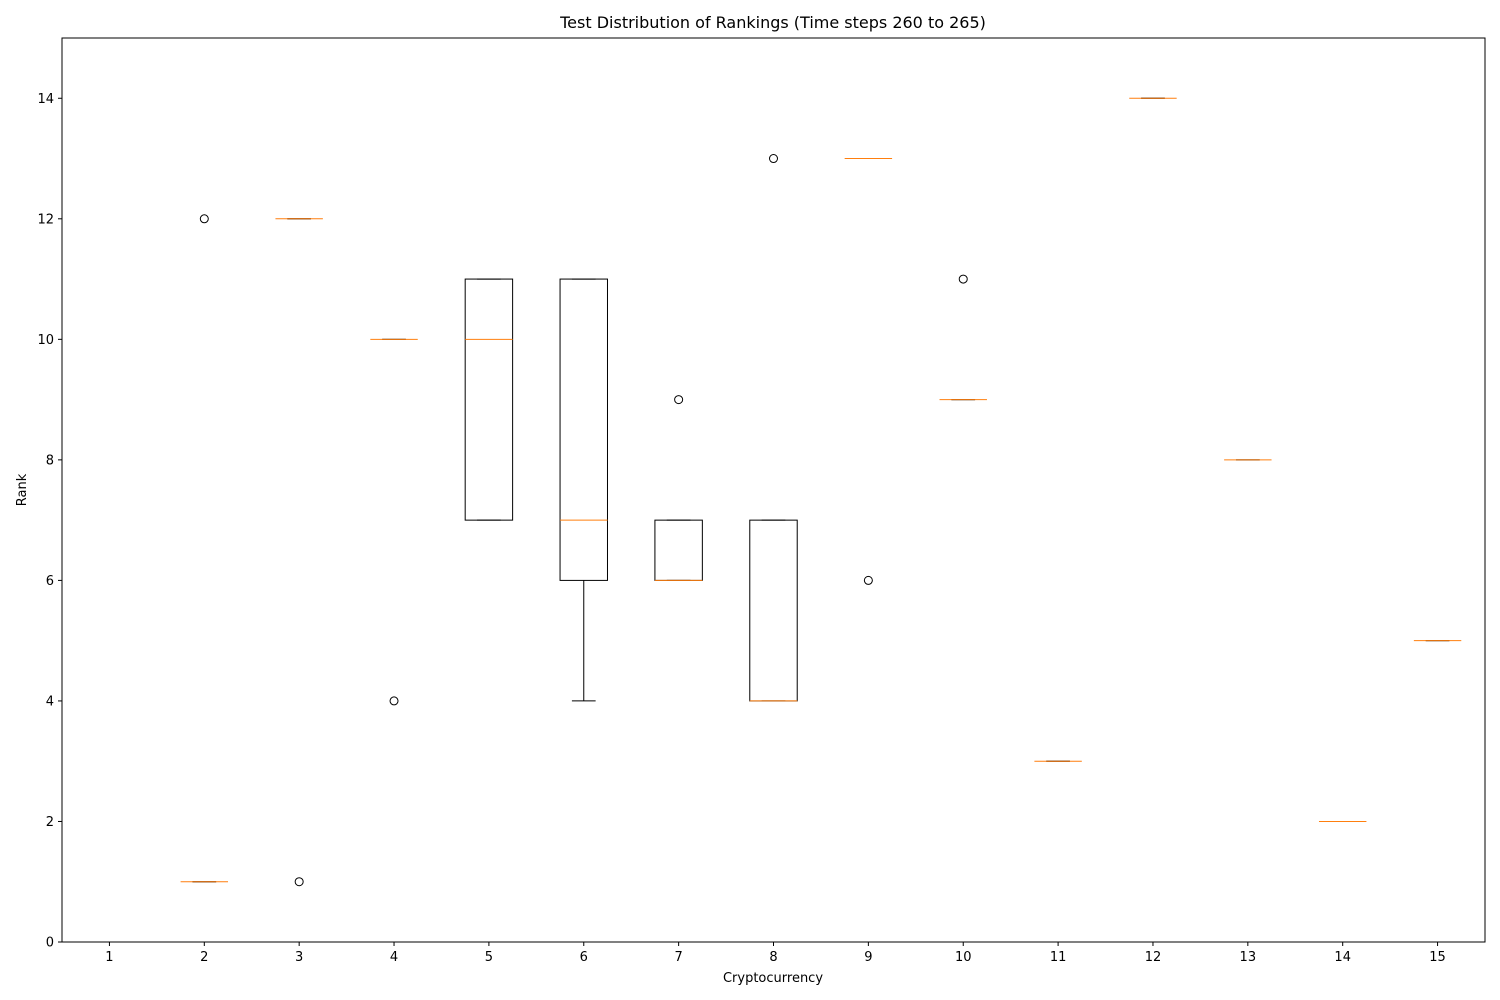 The image size is (1500, 1000). Describe the element at coordinates (22, 489) in the screenshot. I see `y-axis-label: Rank` at that location.